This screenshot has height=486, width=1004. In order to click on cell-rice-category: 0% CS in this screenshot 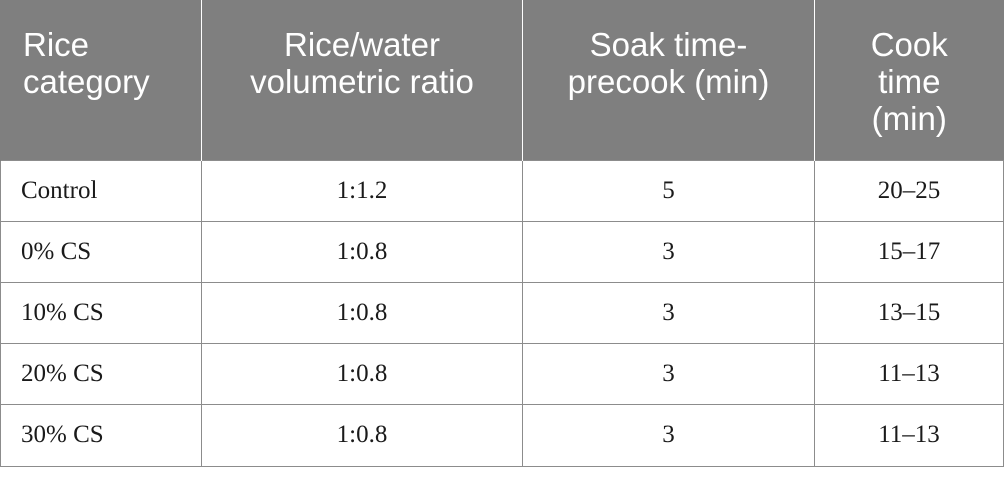, I will do `click(101, 251)`.